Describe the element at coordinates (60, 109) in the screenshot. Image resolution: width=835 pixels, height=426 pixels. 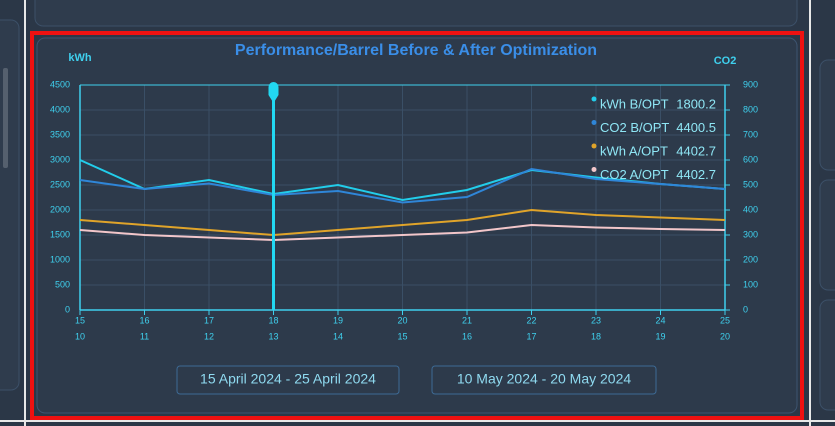
I see `y-tick-label: 4000` at that location.